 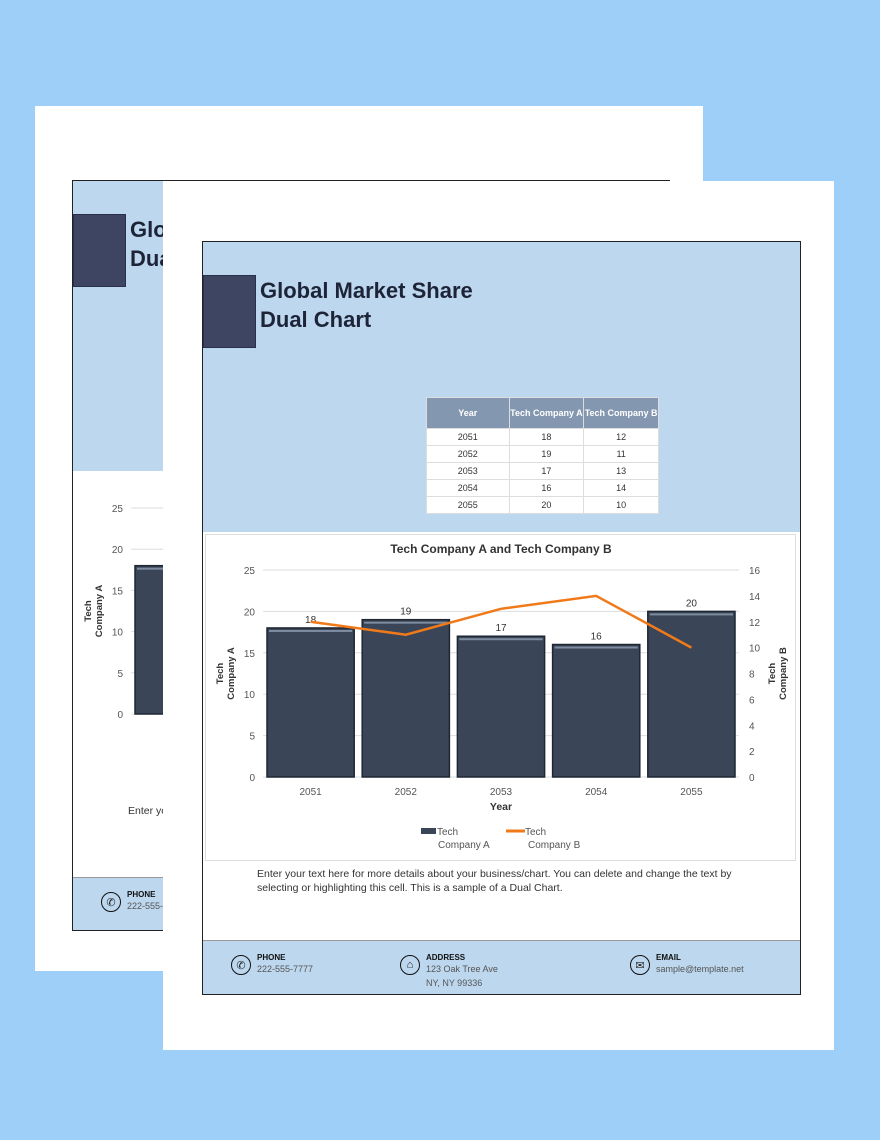 I want to click on col-company-b: Tech Company B, so click(x=621, y=413).